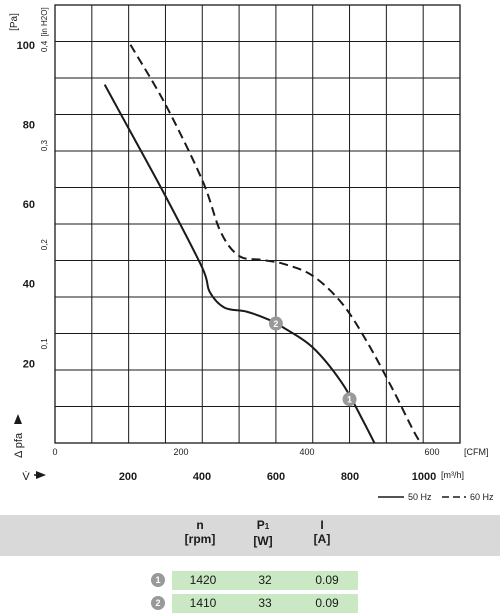 The image size is (500, 613). I want to click on legend-label-2: 60 Hz, so click(482, 497).